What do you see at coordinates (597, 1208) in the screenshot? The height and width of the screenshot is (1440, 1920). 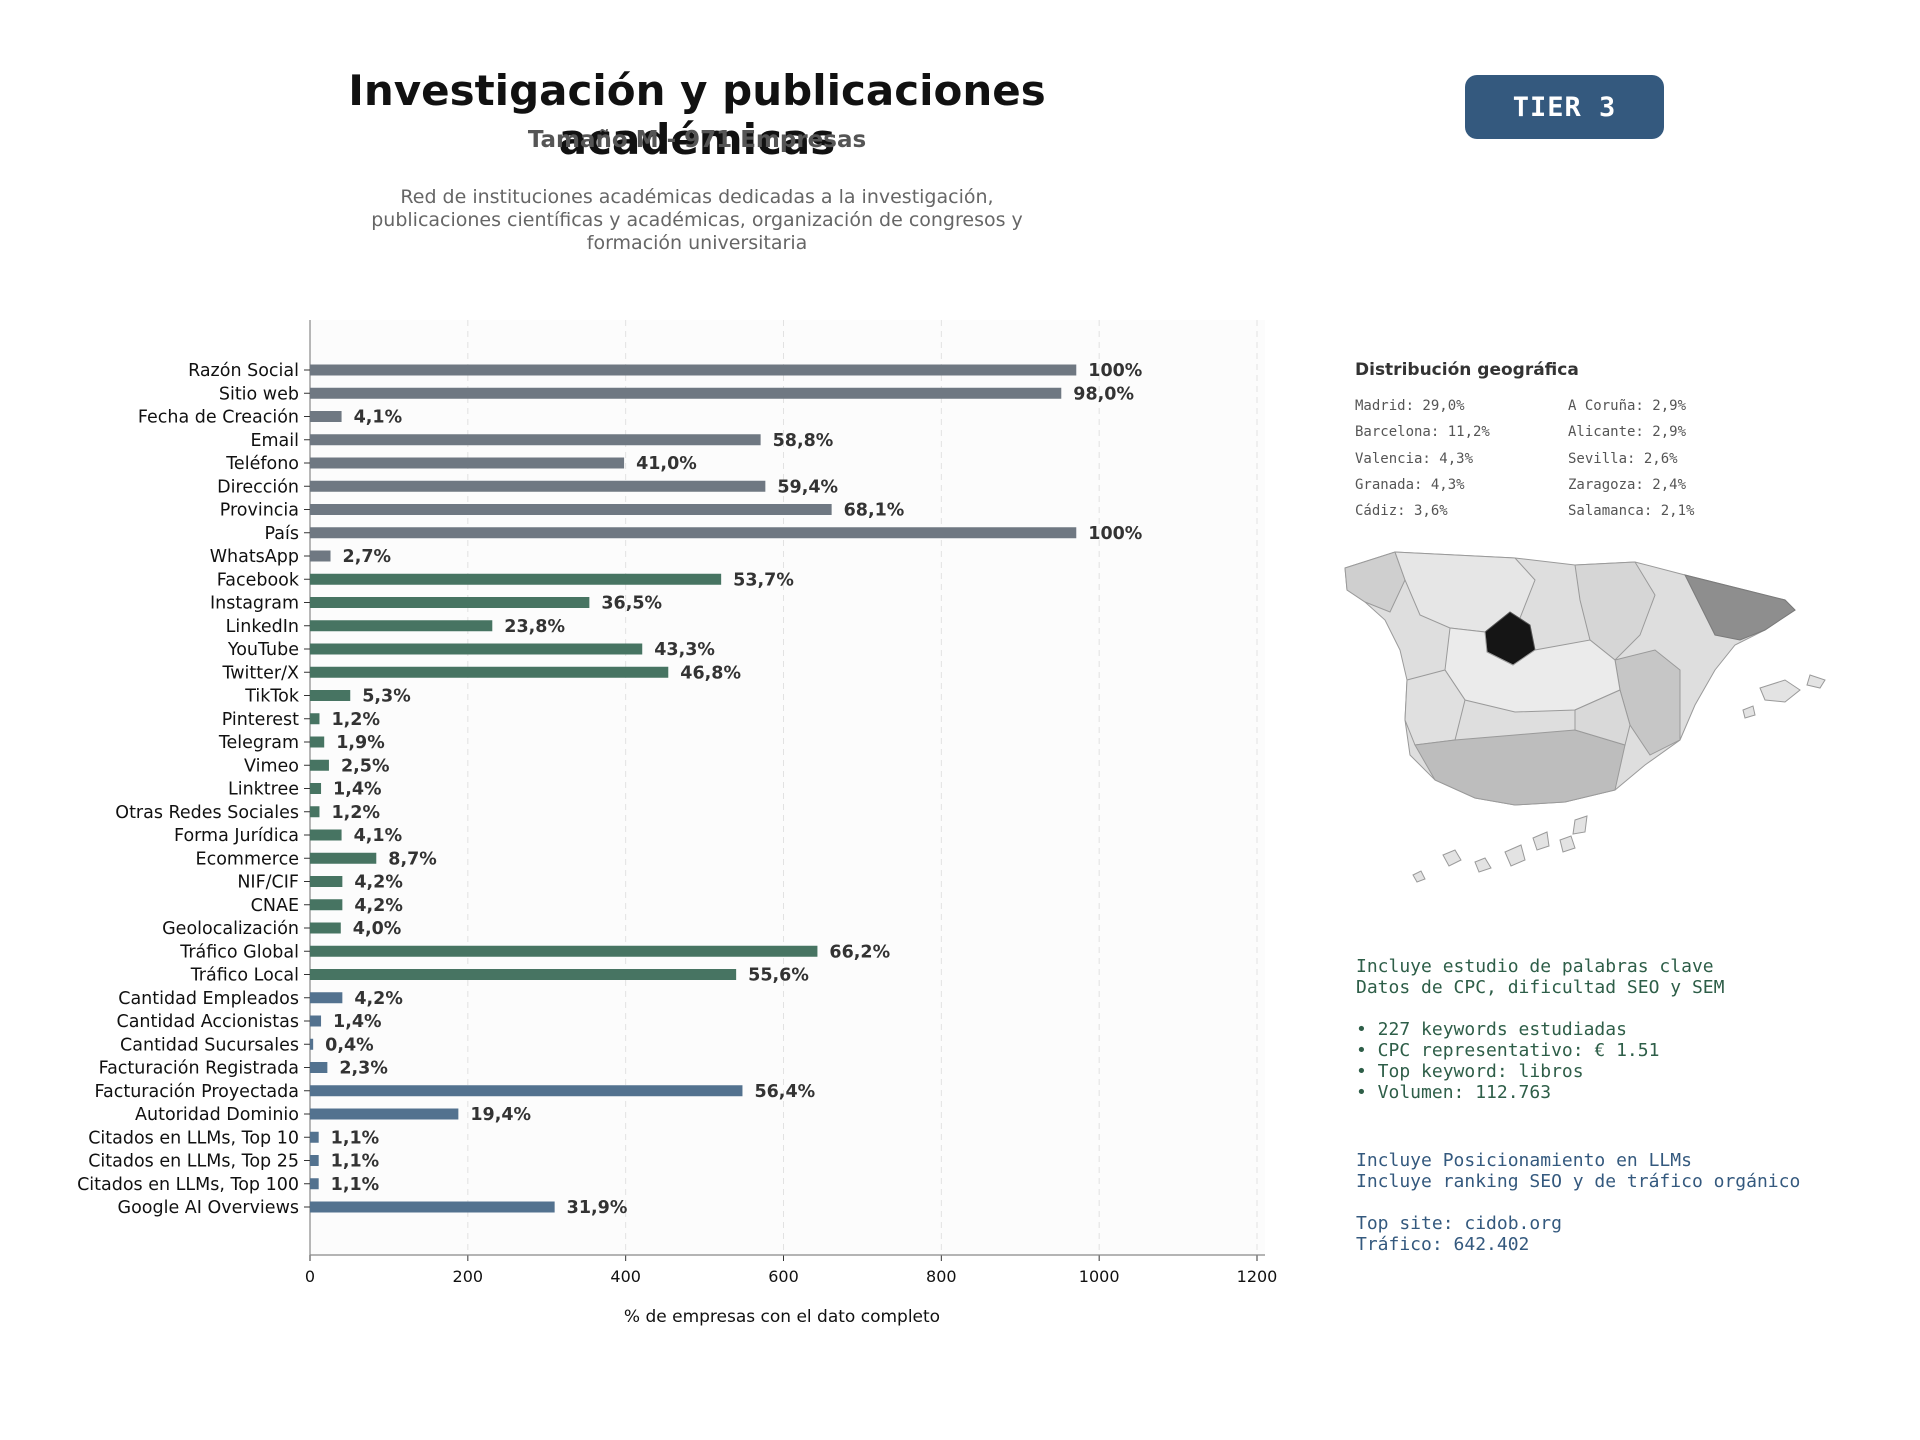 I see `data-label: 31,9%` at bounding box center [597, 1208].